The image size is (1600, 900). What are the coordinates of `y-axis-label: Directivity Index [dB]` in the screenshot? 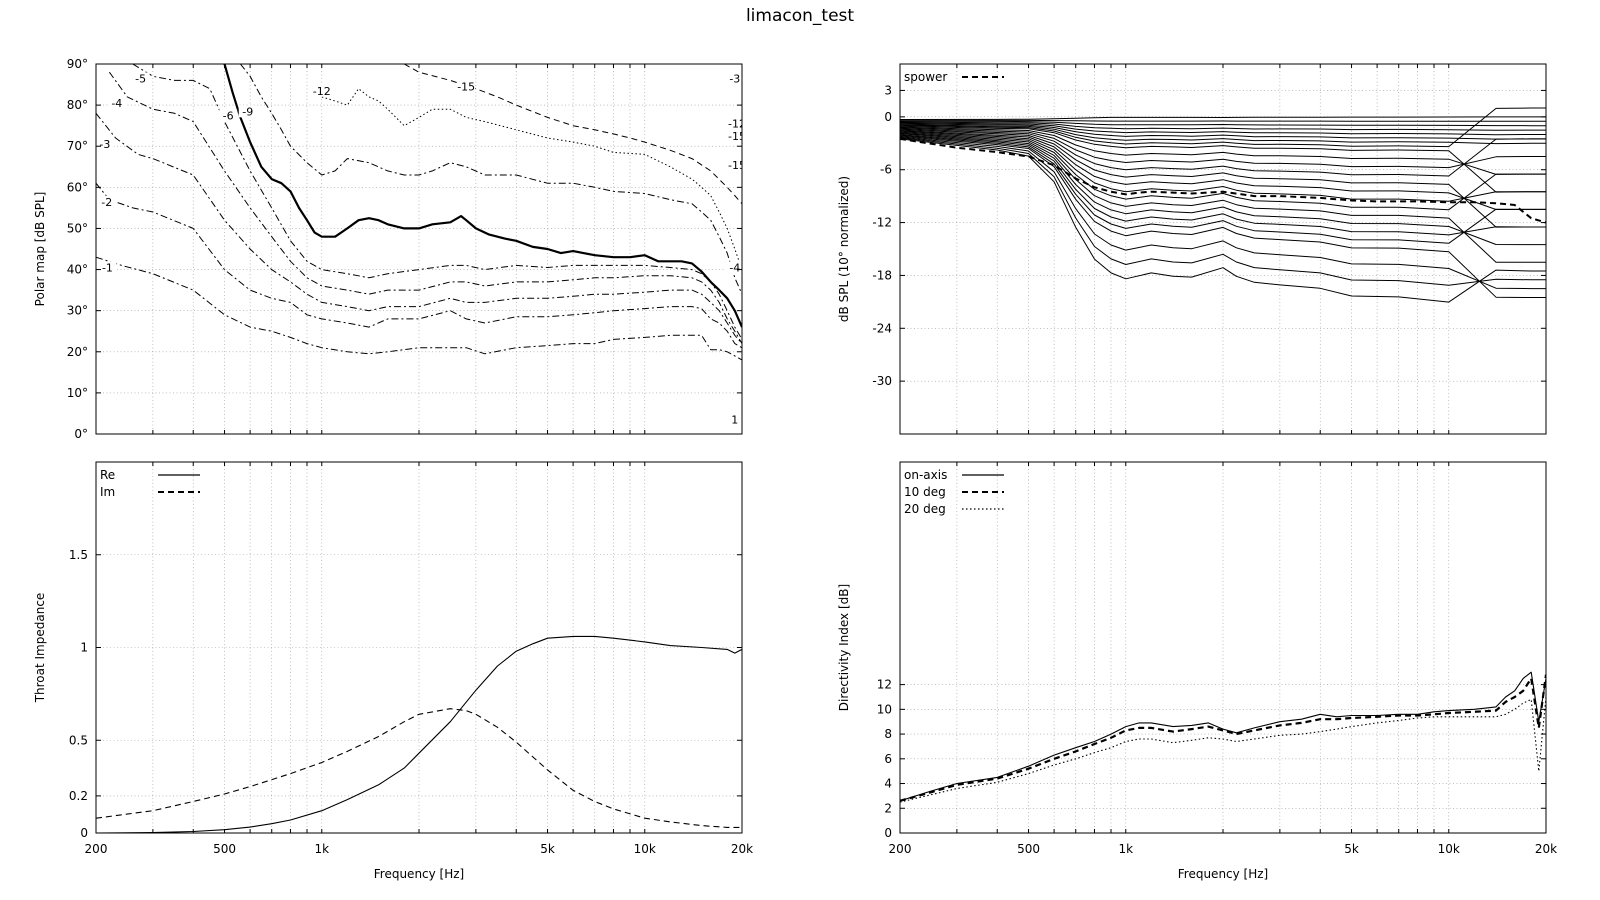 It's located at (844, 647).